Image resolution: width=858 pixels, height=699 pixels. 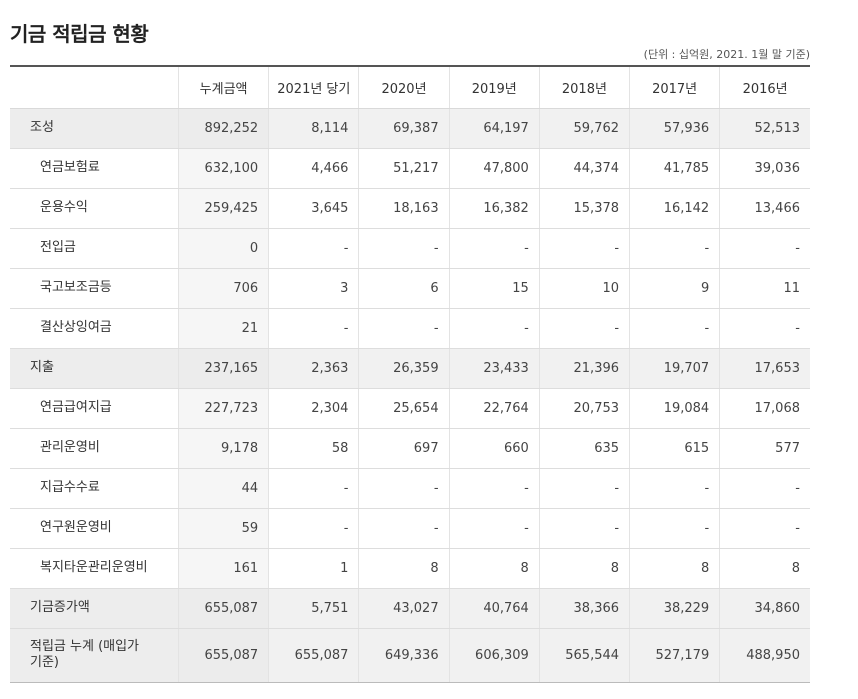 What do you see at coordinates (76, 527) in the screenshot?
I see `row-label-text: 연구원운영비` at bounding box center [76, 527].